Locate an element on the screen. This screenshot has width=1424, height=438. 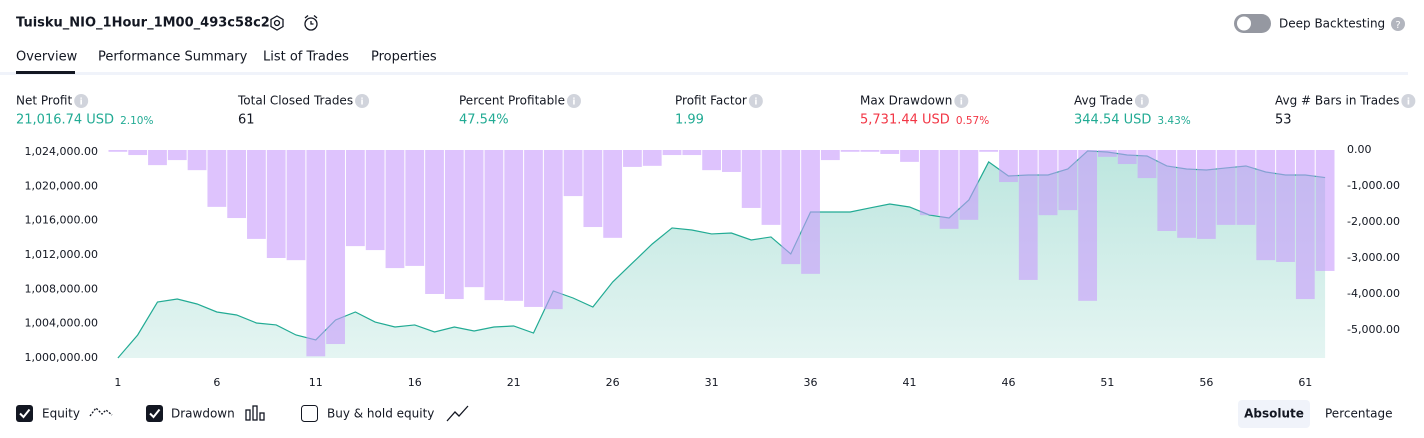
y-tick-label: 1,024,000.00 is located at coordinates (61, 151).